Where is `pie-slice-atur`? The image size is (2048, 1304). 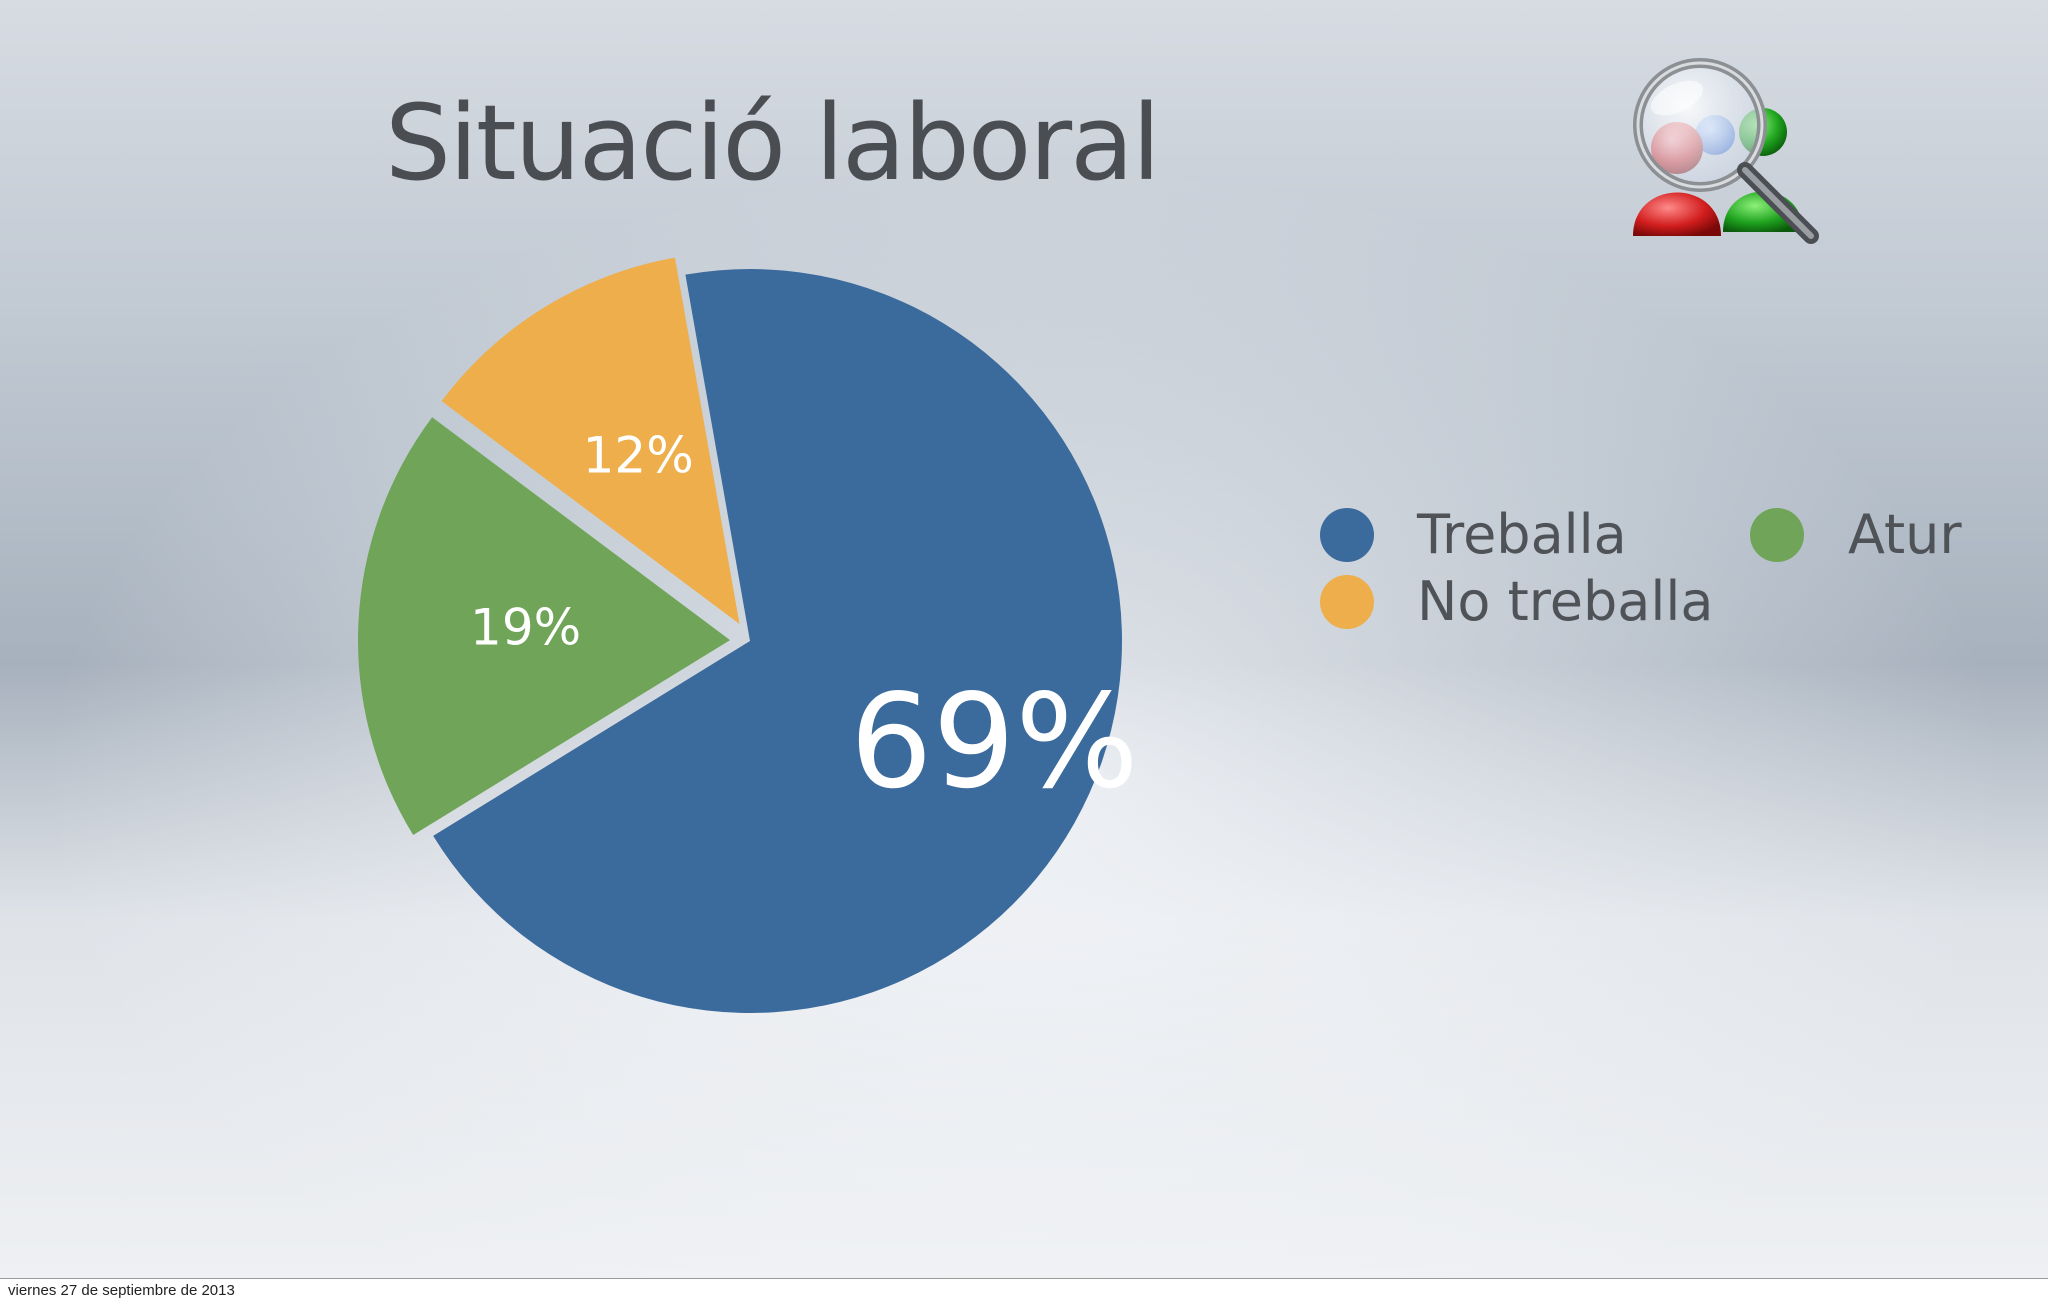 pie-slice-atur is located at coordinates (544, 626).